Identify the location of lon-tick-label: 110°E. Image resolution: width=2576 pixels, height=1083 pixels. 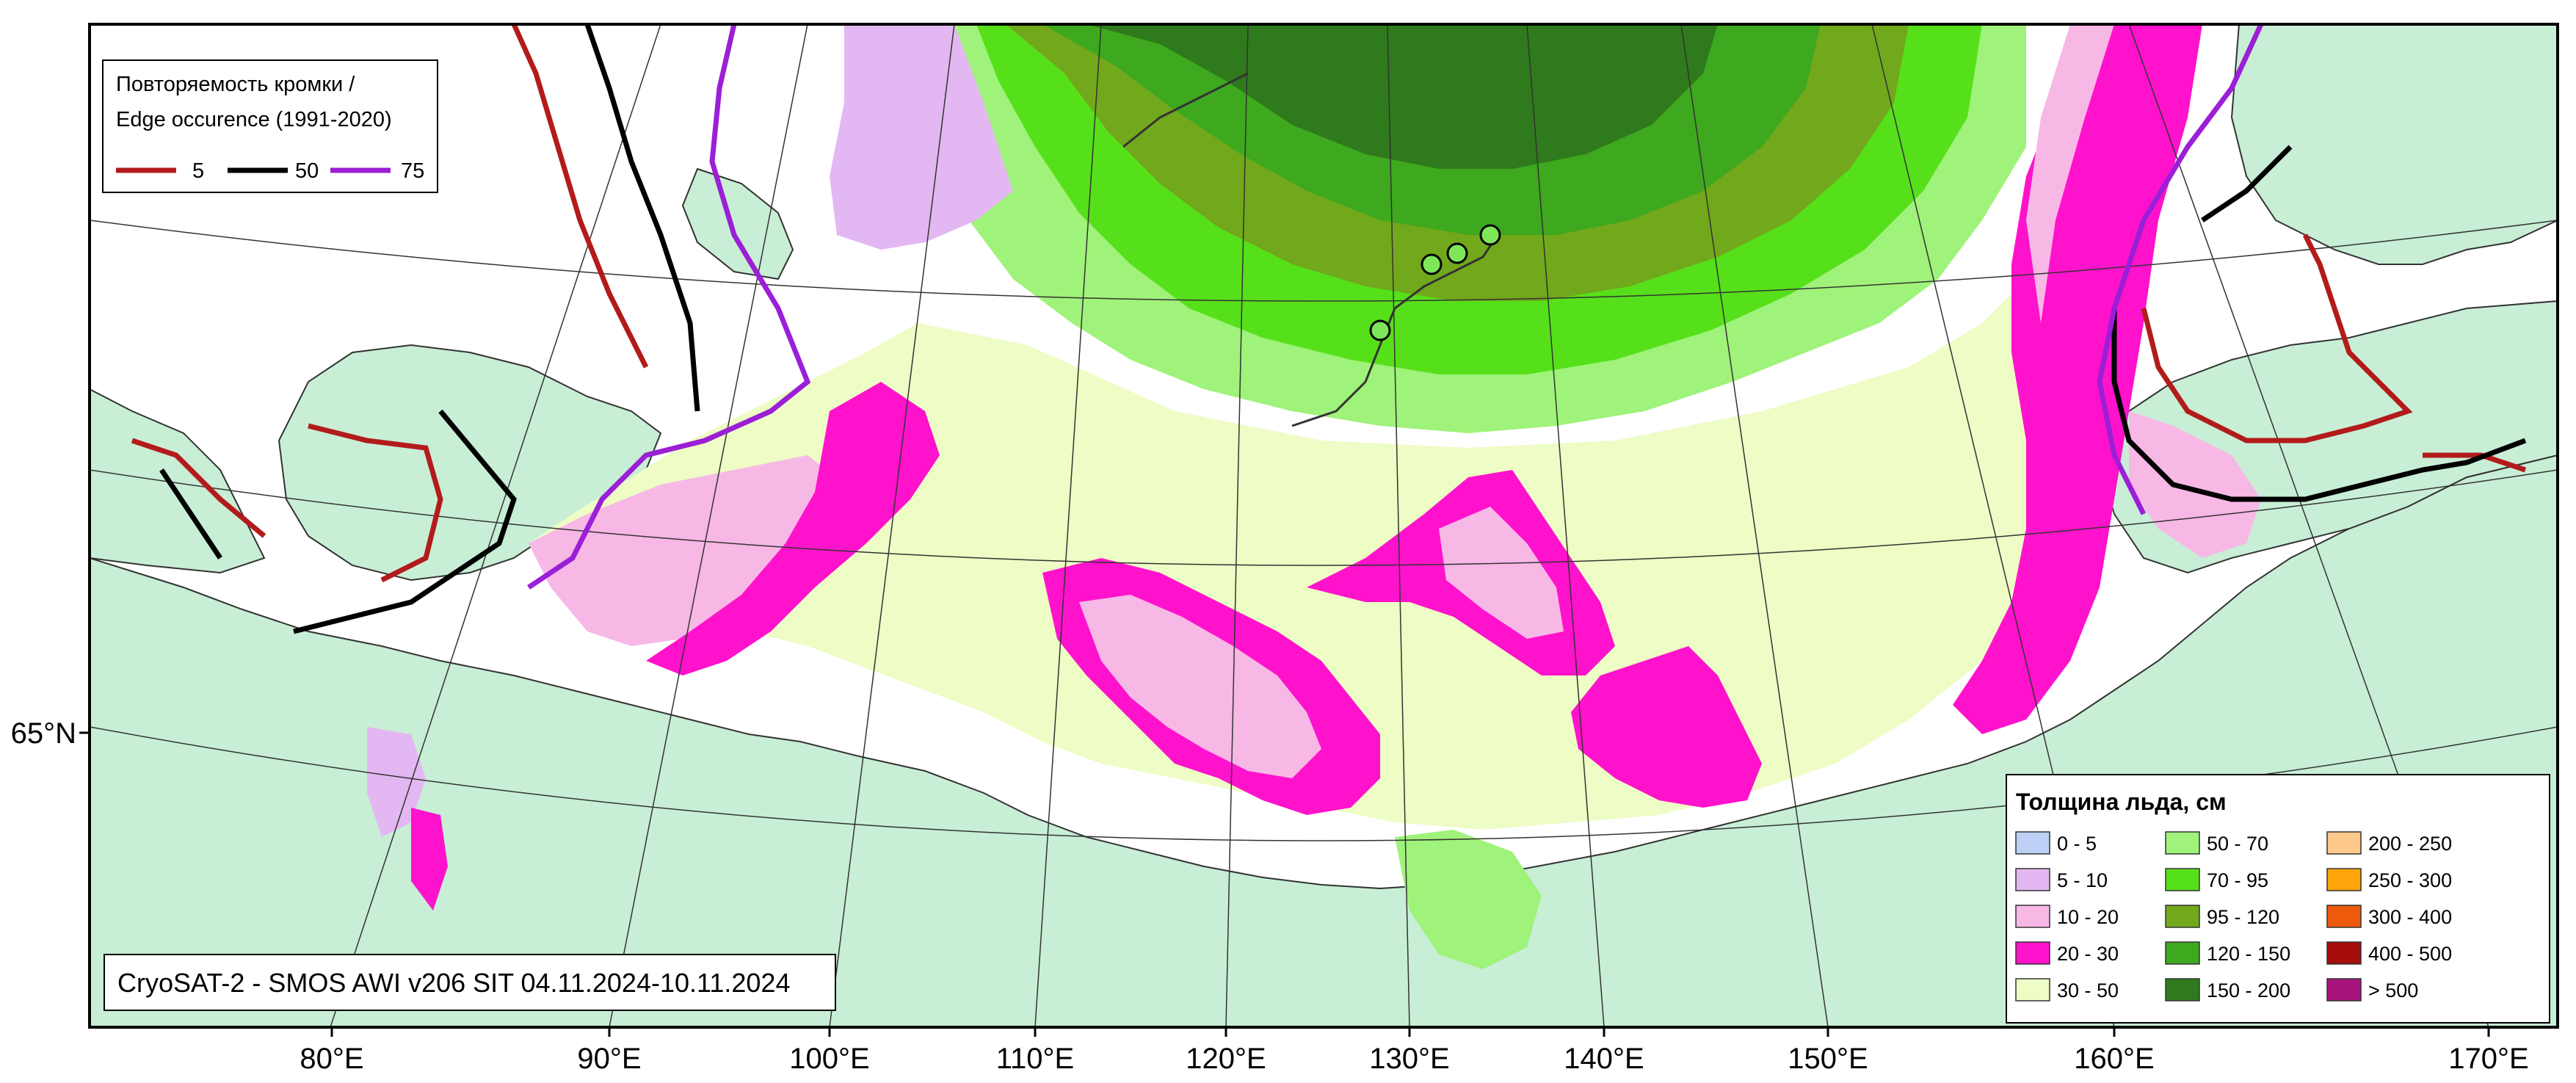
(1035, 1059).